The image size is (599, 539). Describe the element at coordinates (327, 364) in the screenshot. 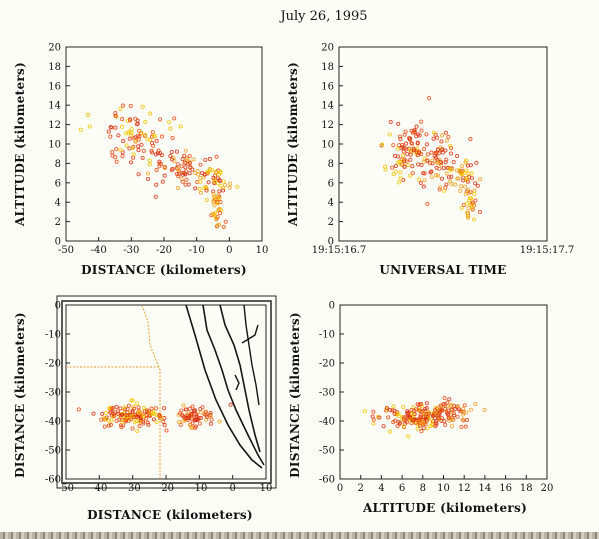

I see `y-tick-label: -20` at that location.